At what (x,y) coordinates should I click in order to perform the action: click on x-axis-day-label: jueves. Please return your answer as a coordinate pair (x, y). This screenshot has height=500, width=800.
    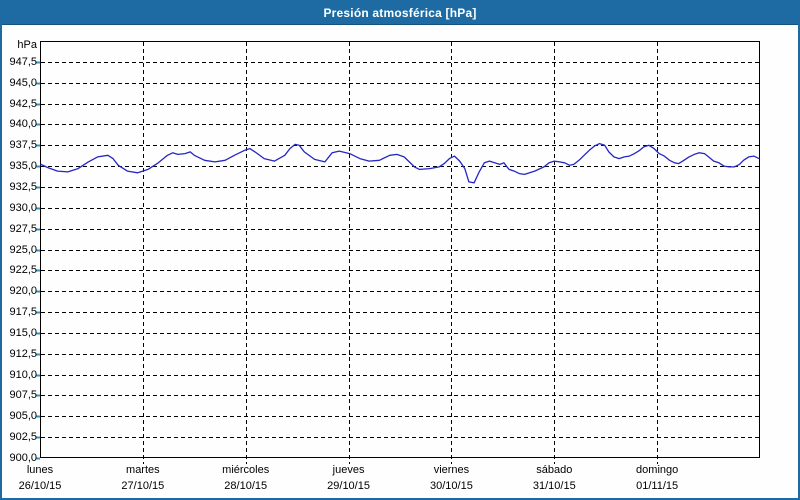
    Looking at the image, I should click on (348, 470).